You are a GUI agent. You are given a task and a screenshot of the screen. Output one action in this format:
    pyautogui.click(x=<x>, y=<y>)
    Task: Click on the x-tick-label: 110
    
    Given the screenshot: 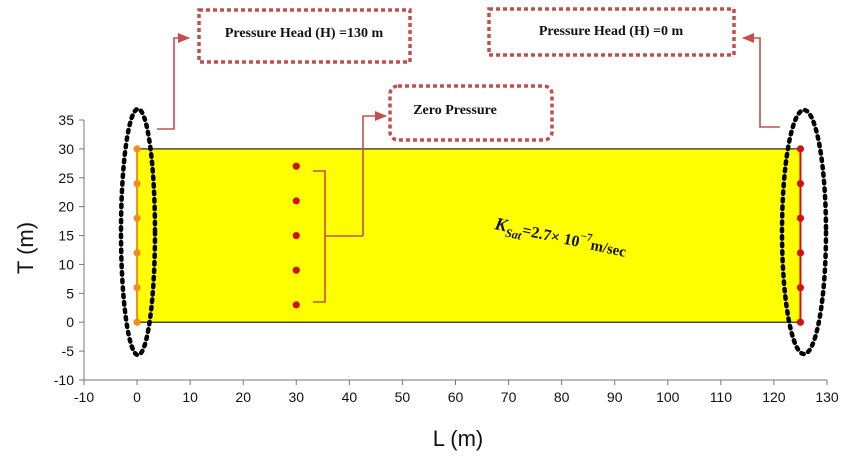 What is the action you would take?
    pyautogui.click(x=721, y=397)
    